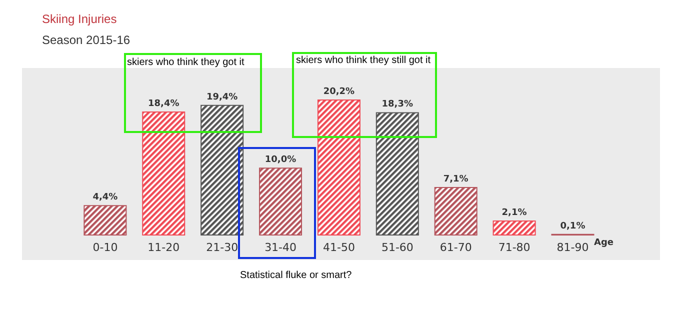 This screenshot has width=700, height=321. What do you see at coordinates (604, 243) in the screenshot?
I see `x-axis-title: Age` at bounding box center [604, 243].